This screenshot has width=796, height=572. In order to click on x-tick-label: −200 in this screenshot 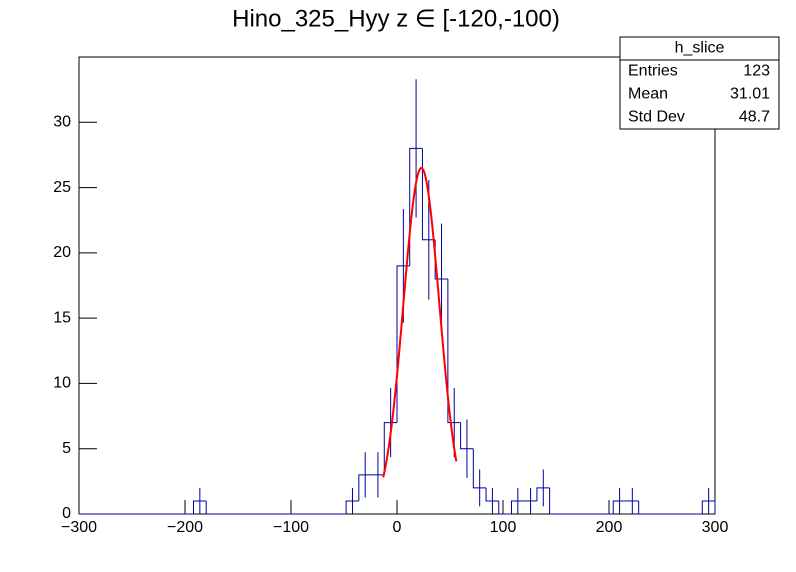, I will do `click(185, 527)`.